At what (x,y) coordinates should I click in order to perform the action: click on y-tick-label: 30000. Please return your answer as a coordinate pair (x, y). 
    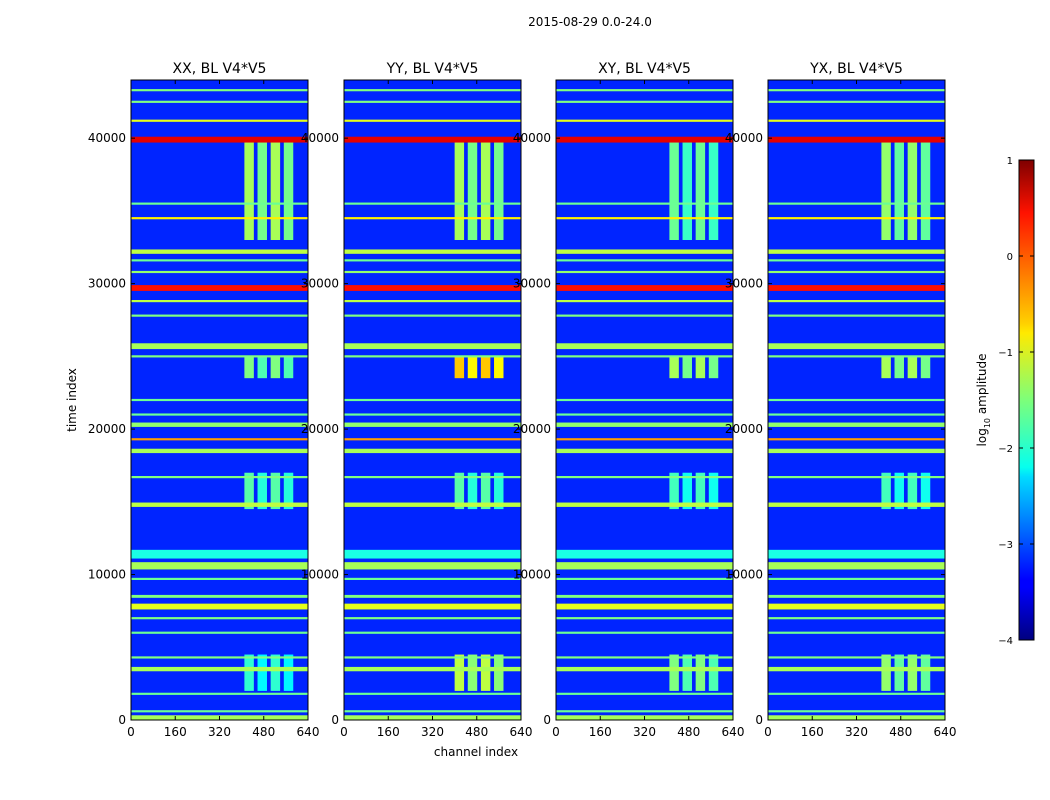
    Looking at the image, I should click on (744, 284).